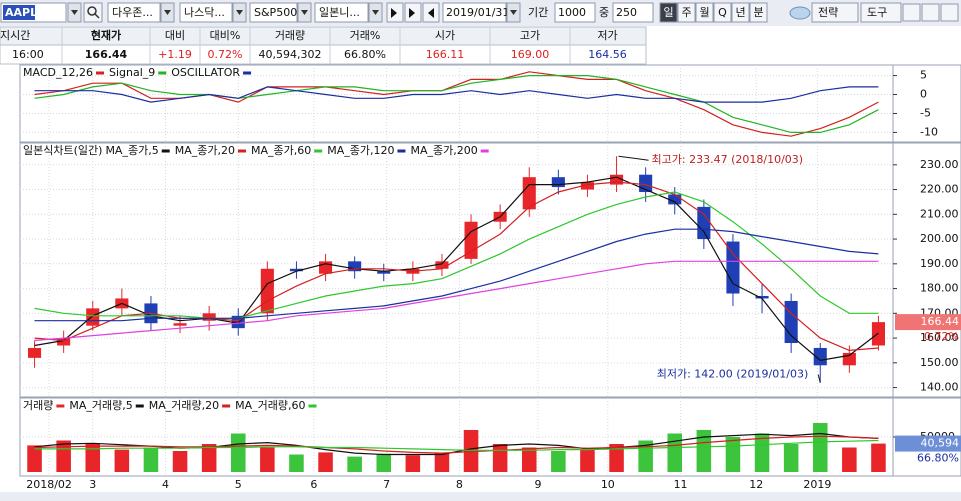  Describe the element at coordinates (62, 150) in the screenshot. I see `legend-label: 일본식차트(일간)` at that location.